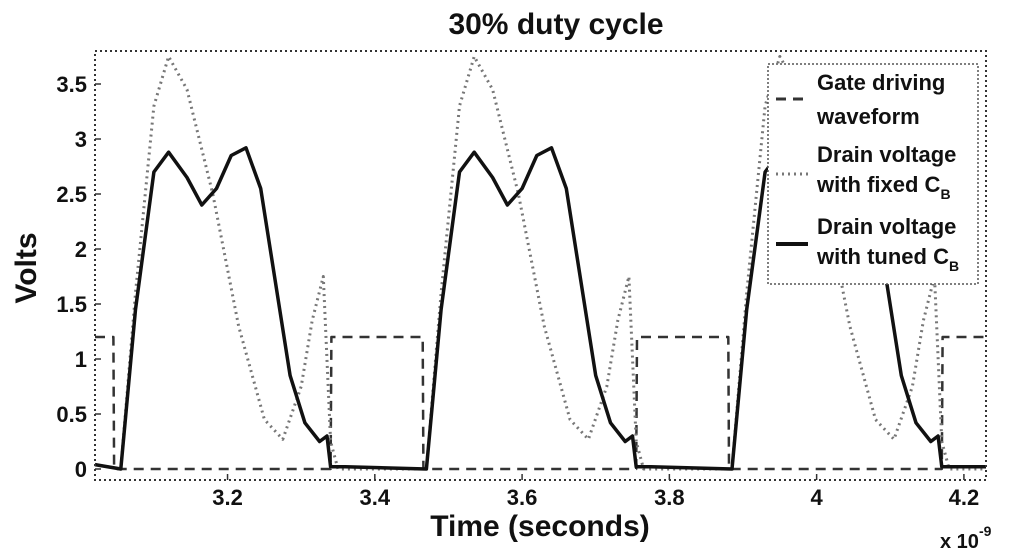 The height and width of the screenshot is (555, 1013). What do you see at coordinates (878, 184) in the screenshot?
I see `legend-label-fixed-text: with fixed C` at bounding box center [878, 184].